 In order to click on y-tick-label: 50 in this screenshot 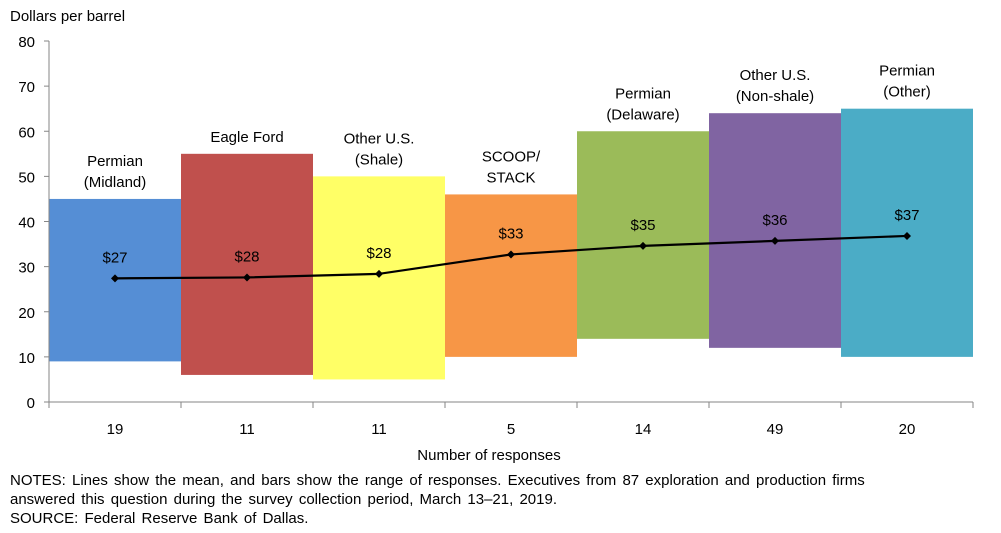, I will do `click(26, 177)`.